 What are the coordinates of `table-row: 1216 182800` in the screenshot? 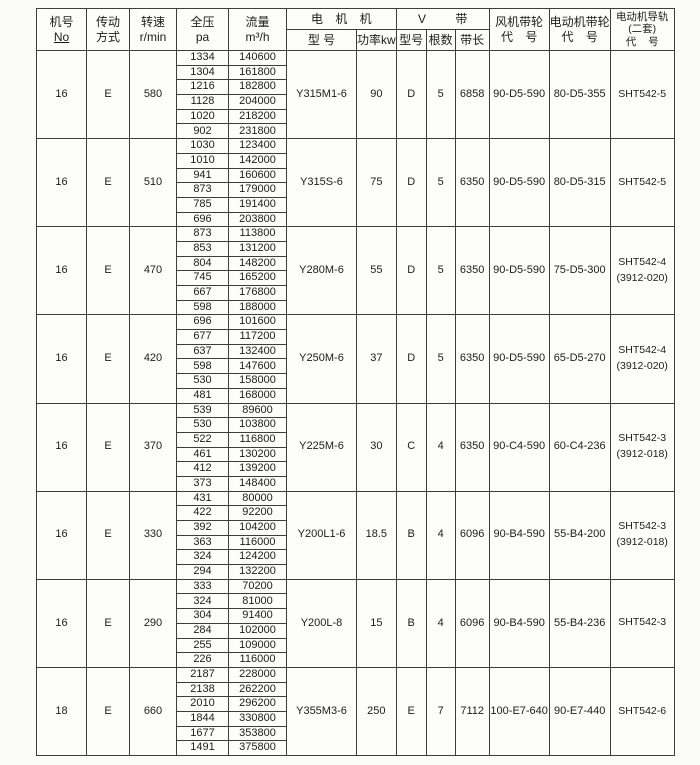 It's located at (356, 87).